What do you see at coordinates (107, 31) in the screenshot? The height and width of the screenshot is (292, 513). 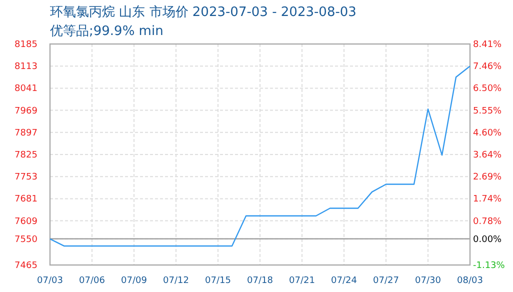 I see `chart-subtitle: 优等品;99.9% min` at bounding box center [107, 31].